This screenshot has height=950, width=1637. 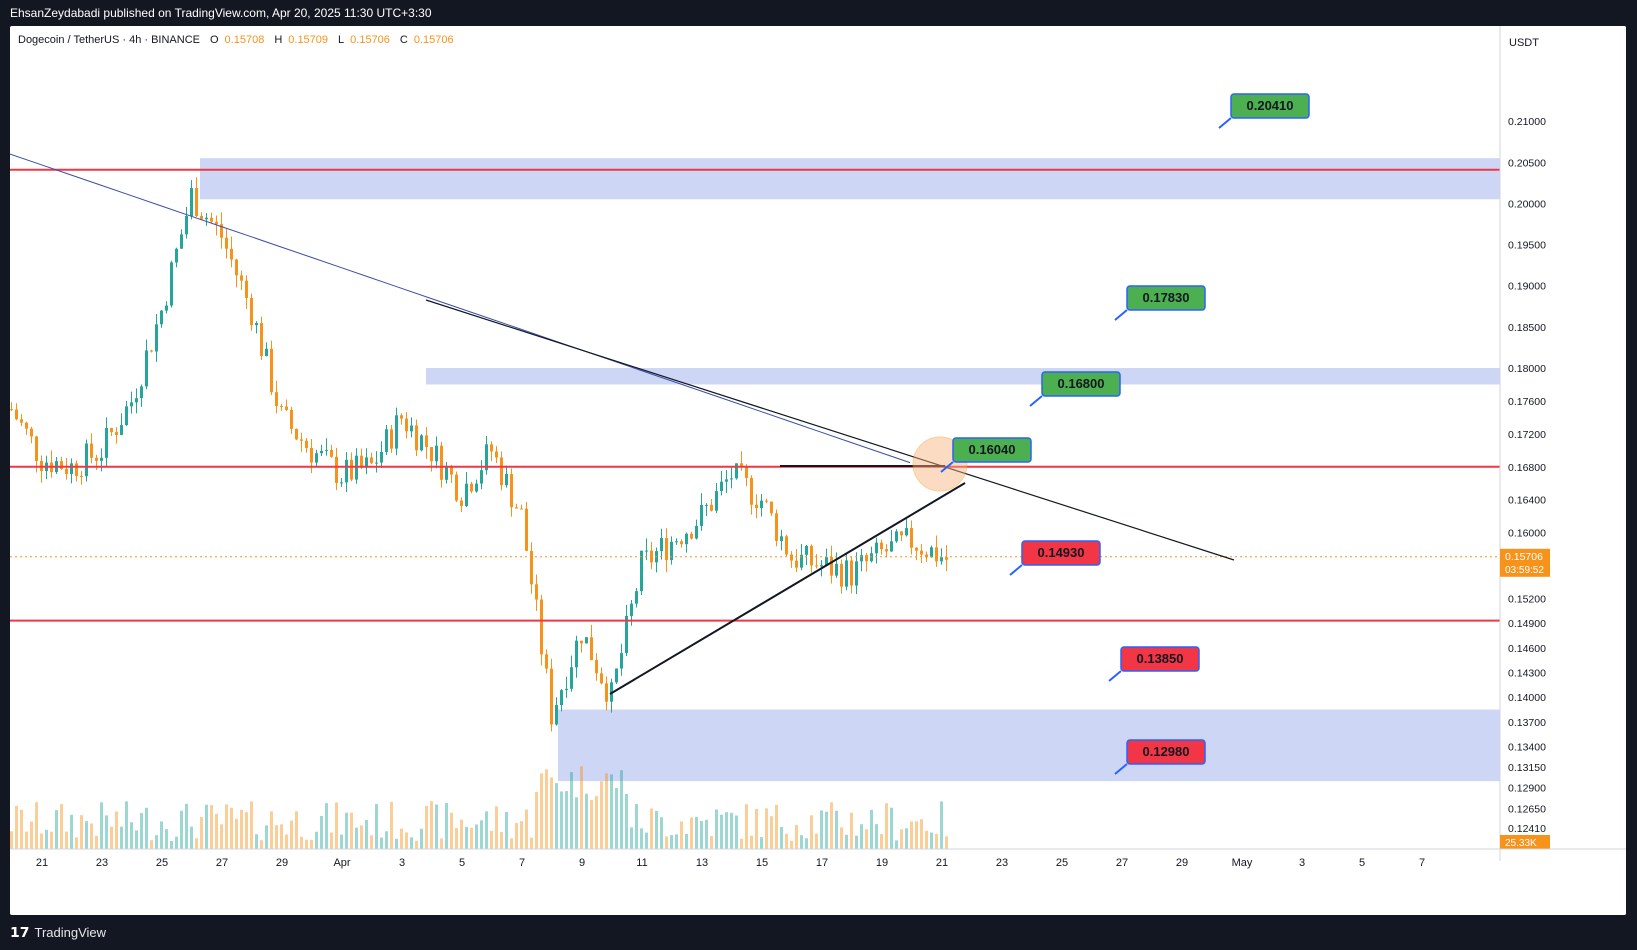 I want to click on x-tick-label: 21, so click(x=42, y=863).